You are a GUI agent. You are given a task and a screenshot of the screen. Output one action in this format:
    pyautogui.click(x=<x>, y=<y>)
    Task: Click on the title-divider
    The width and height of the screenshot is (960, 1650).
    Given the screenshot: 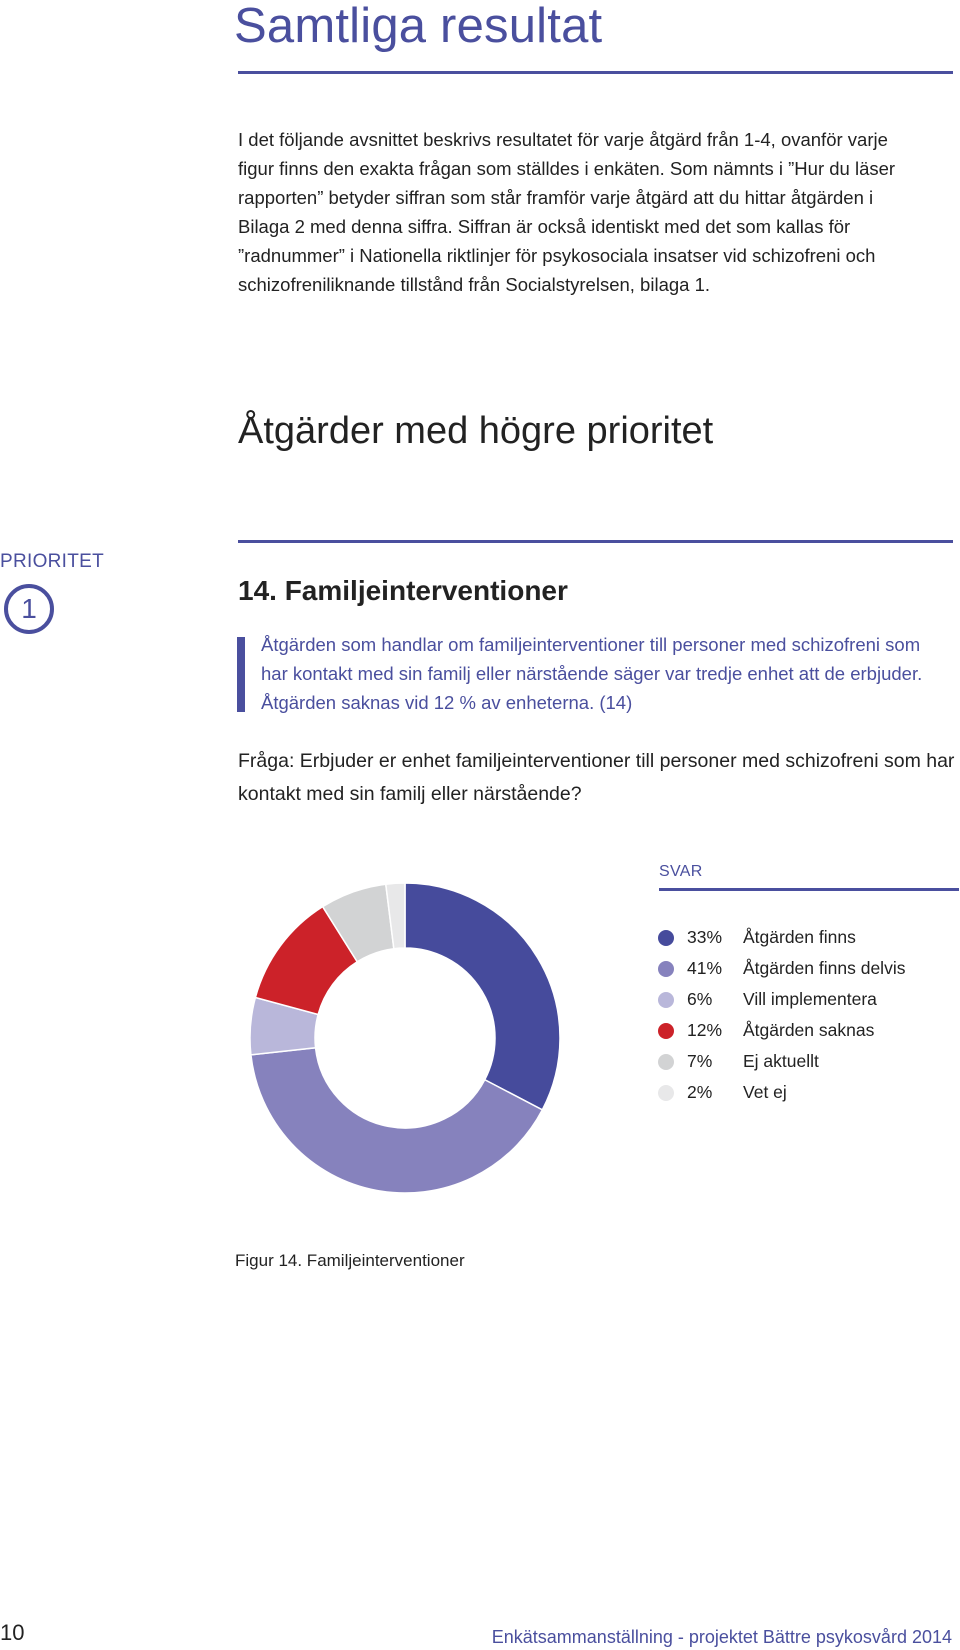 What is the action you would take?
    pyautogui.click(x=595, y=72)
    